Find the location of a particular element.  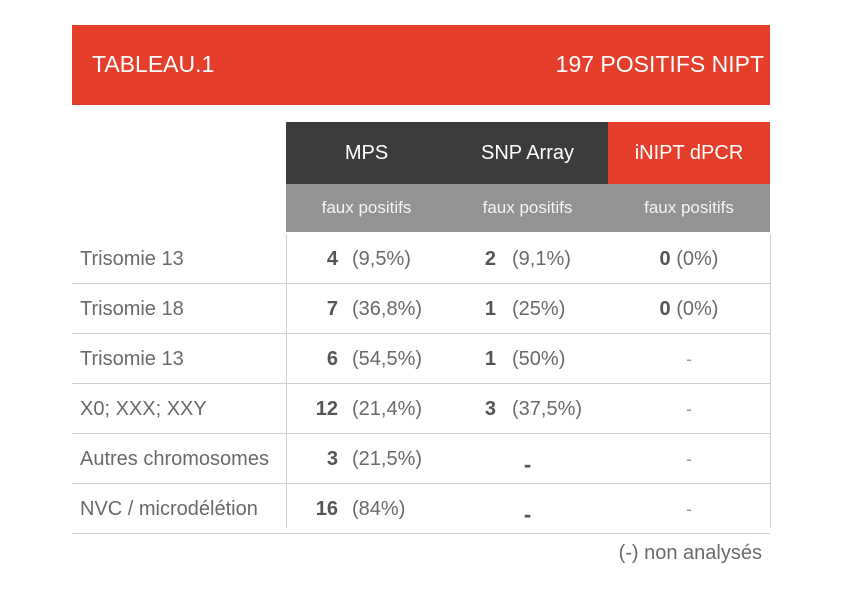

header-dpcr-label: iNIPT dPCR is located at coordinates (689, 152).